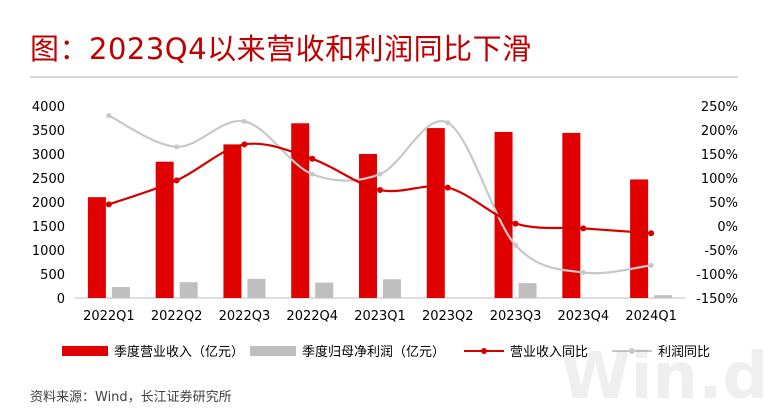 This screenshot has height=414, width=768. Describe the element at coordinates (48, 251) in the screenshot. I see `y-left-tick-label: 1000` at that location.